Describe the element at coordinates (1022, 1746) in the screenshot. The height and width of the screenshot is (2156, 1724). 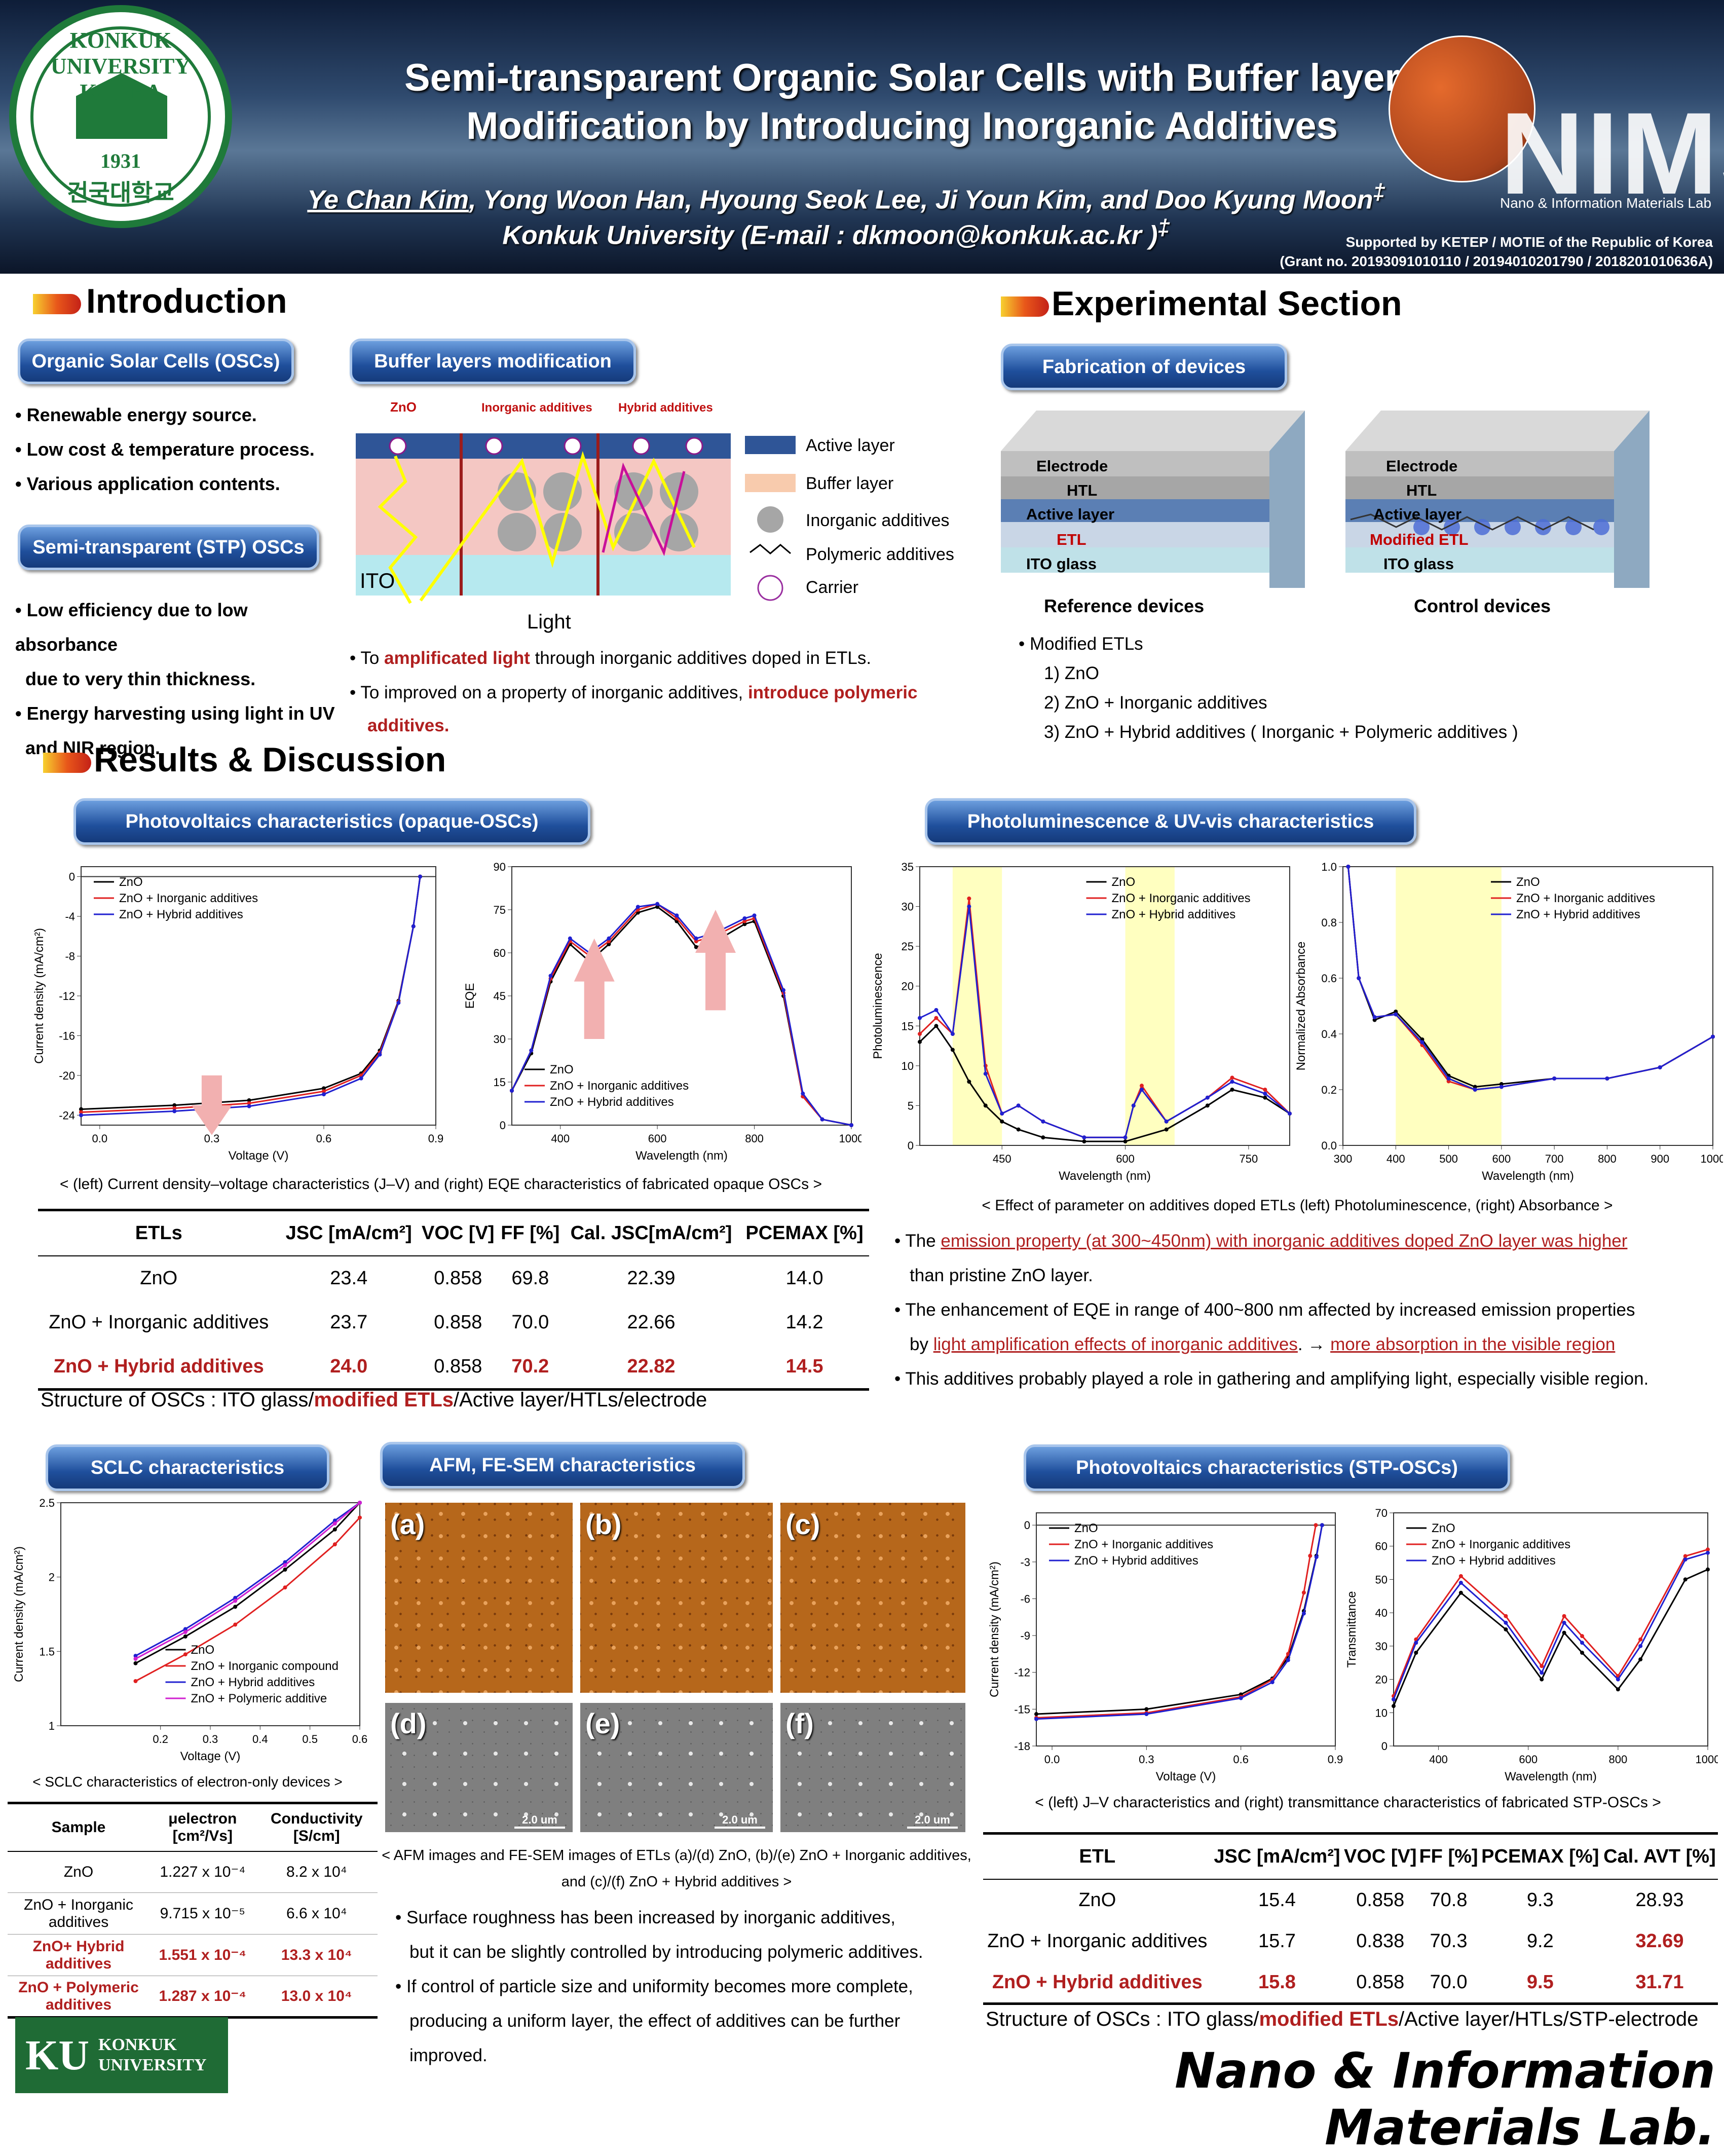
I see `y-tick-label: -18` at that location.